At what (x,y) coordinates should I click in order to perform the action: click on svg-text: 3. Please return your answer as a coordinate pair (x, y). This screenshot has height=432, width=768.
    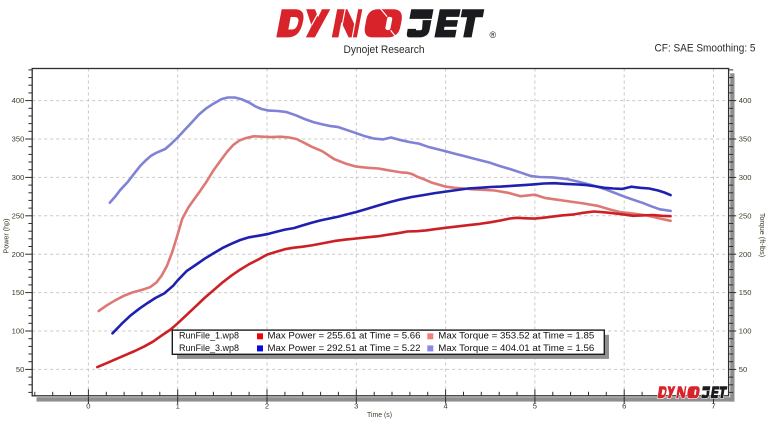
    Looking at the image, I should click on (356, 405).